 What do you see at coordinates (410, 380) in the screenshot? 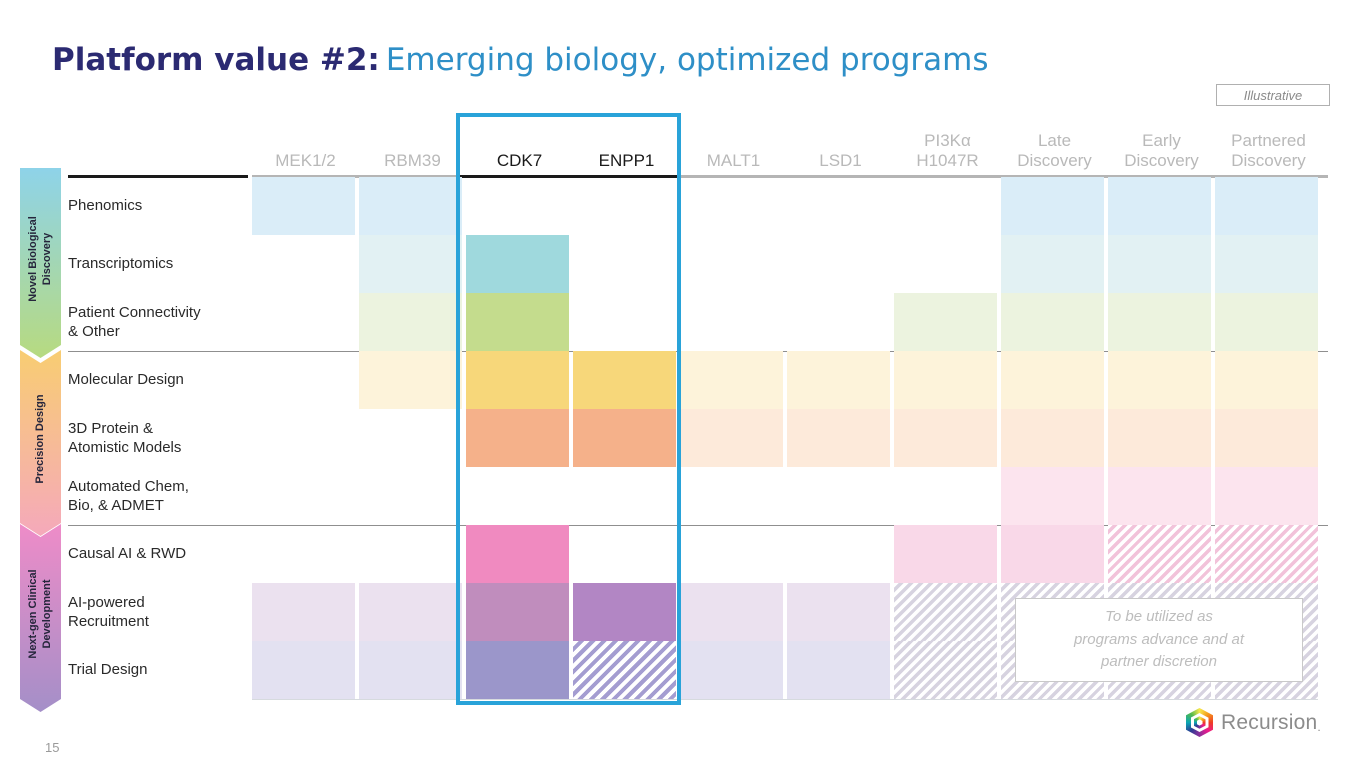
I see `cell-rbm39-r4` at bounding box center [410, 380].